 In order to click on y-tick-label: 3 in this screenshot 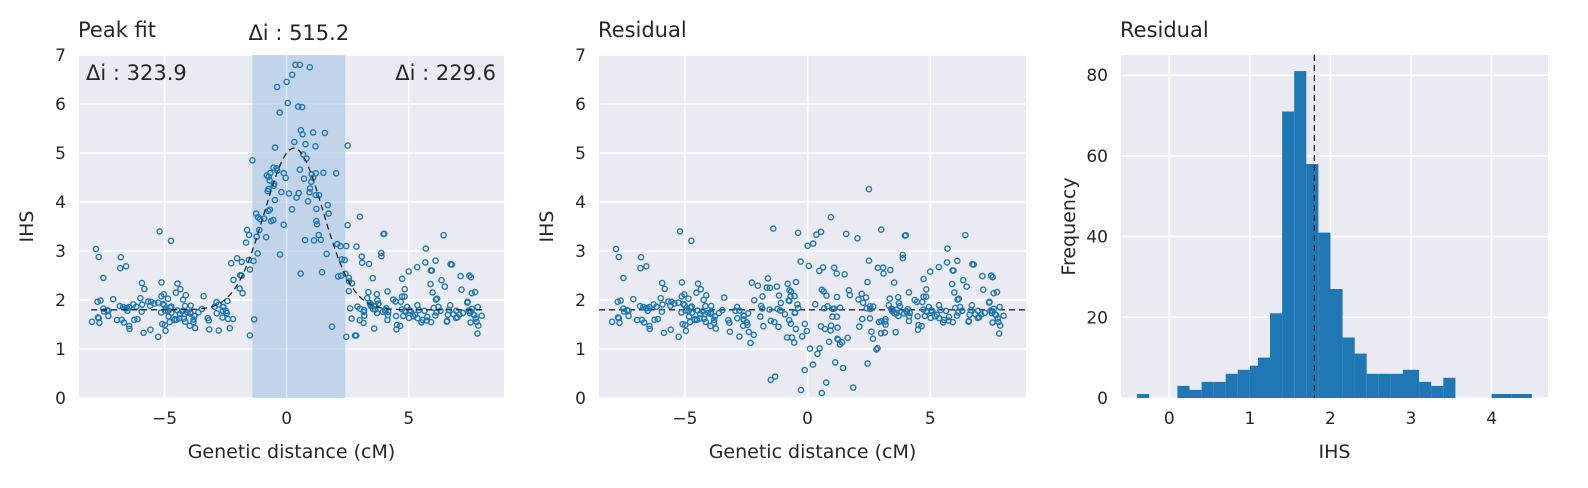, I will do `click(60, 252)`.